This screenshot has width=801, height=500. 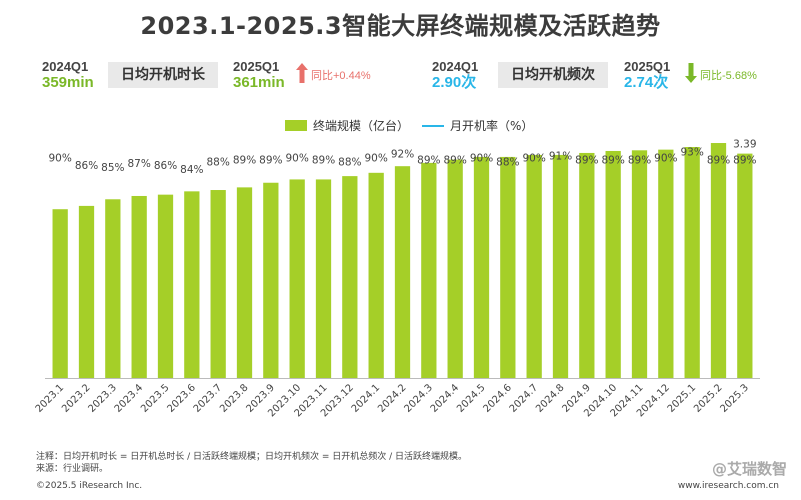 I want to click on rate-label-2023.1: 90%, so click(x=59, y=158).